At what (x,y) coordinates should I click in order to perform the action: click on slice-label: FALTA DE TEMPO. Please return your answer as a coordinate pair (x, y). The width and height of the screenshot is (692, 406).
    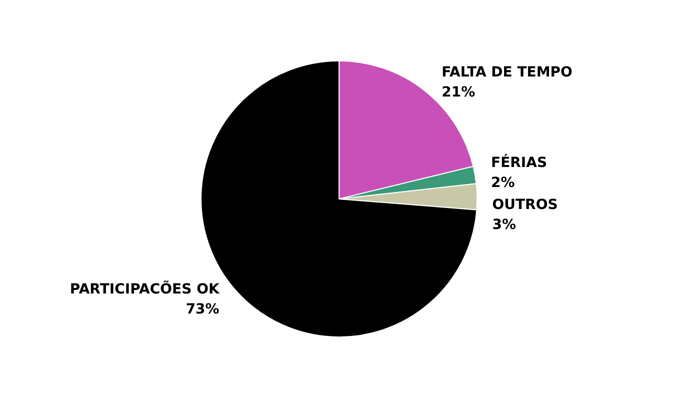
    Looking at the image, I should click on (507, 72).